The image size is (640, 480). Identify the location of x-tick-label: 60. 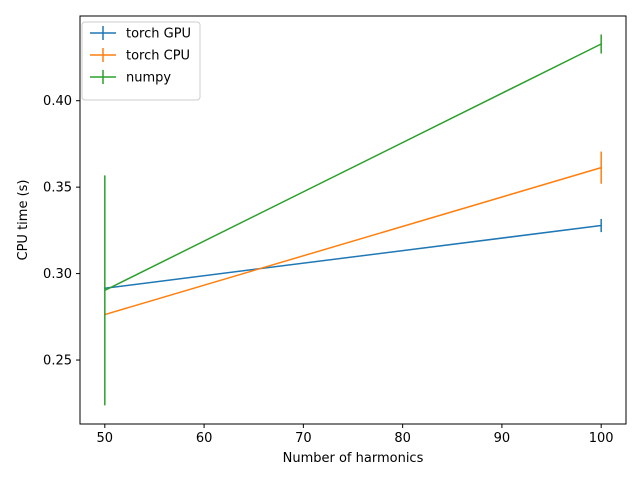
(204, 438).